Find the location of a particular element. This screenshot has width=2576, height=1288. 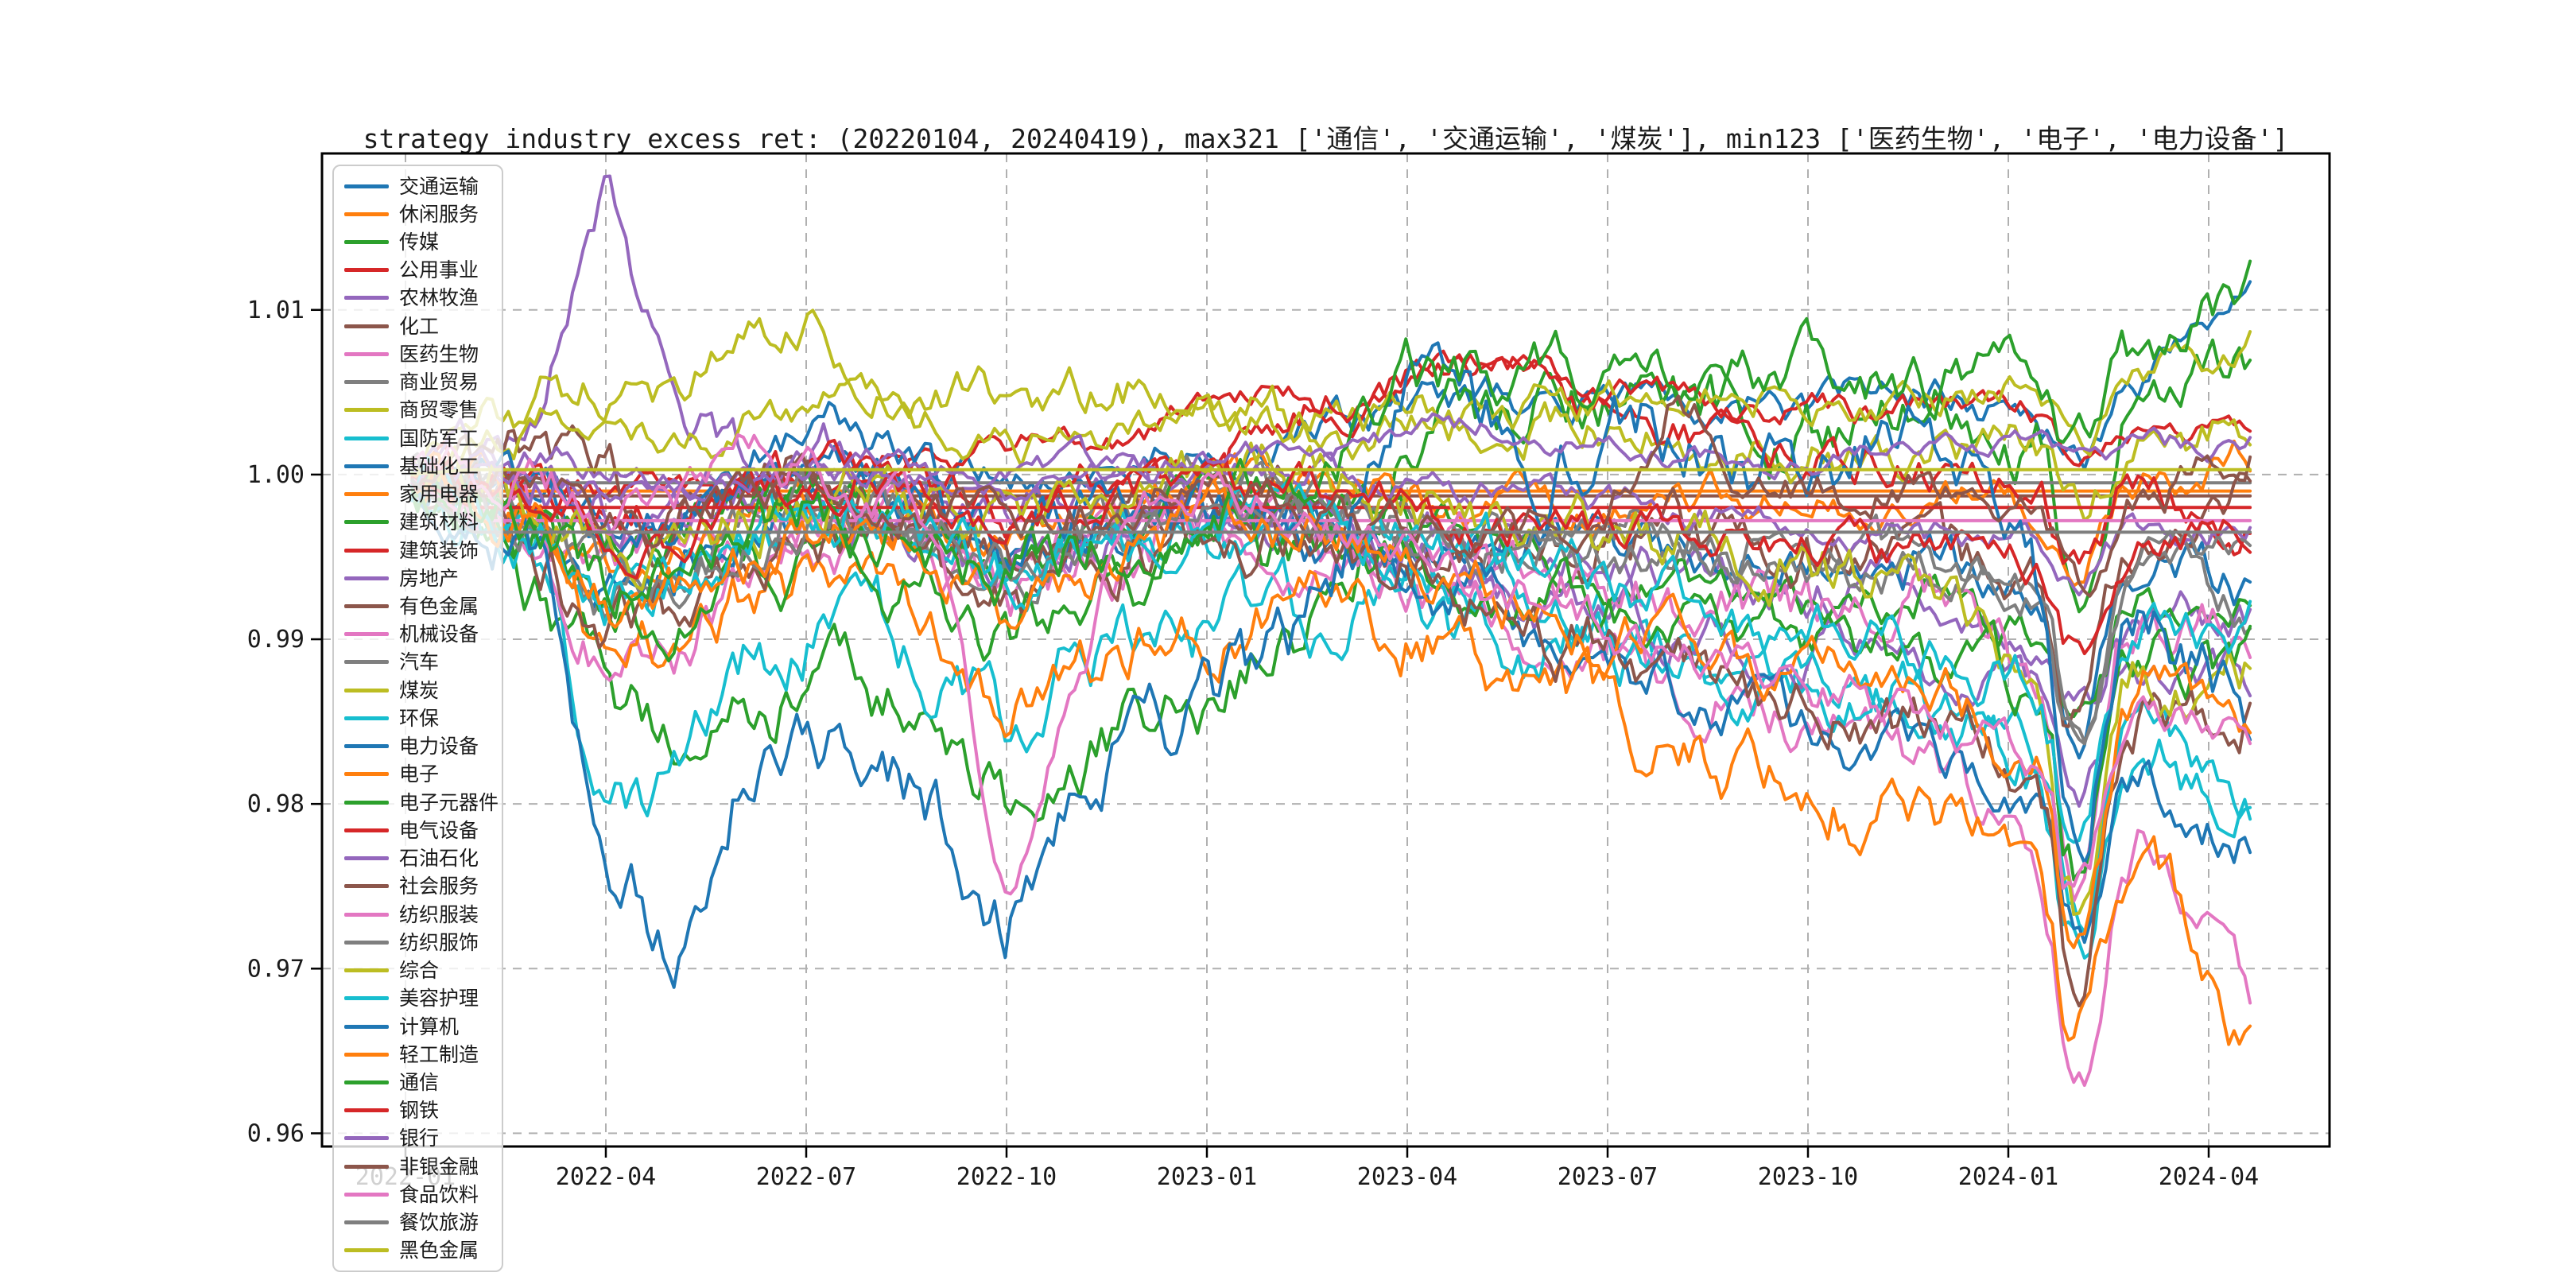

legend-item-label: 建筑材料 is located at coordinates (439, 522).